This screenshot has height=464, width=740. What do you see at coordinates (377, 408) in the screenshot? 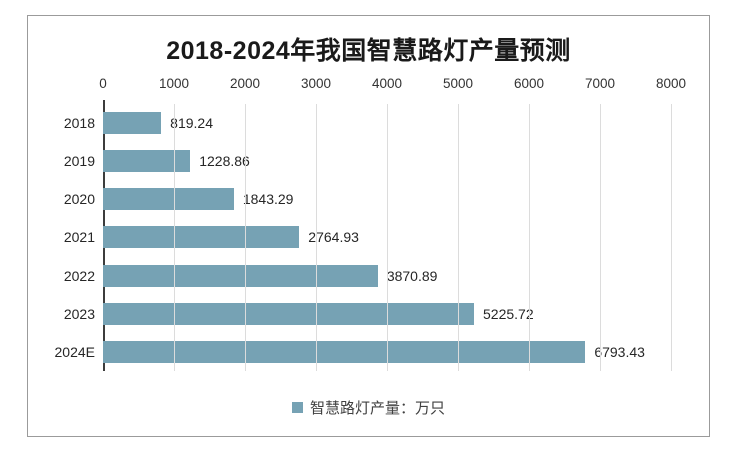
I see `legend-label: 智慧路灯产量：万只` at bounding box center [377, 408].